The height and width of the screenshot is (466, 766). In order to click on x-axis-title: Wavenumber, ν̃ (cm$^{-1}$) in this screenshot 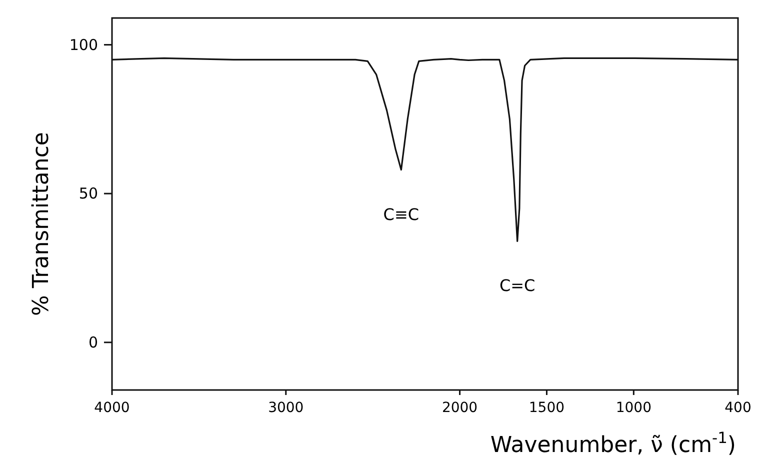, I will do `click(613, 443)`.